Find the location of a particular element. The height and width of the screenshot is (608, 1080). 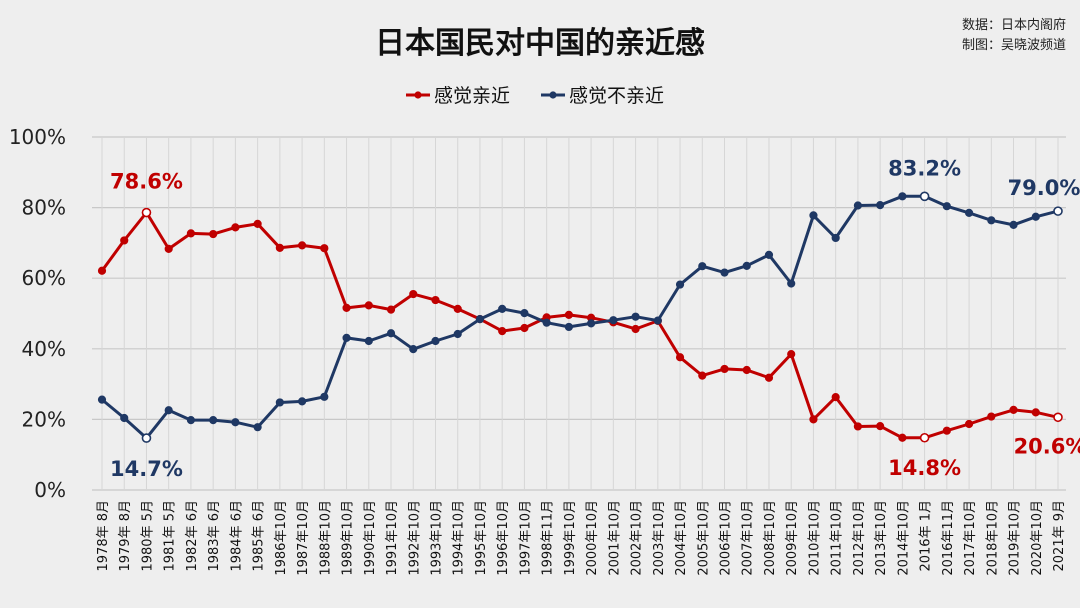

x-tick-label: 2012年10月 is located at coordinates (859, 538).